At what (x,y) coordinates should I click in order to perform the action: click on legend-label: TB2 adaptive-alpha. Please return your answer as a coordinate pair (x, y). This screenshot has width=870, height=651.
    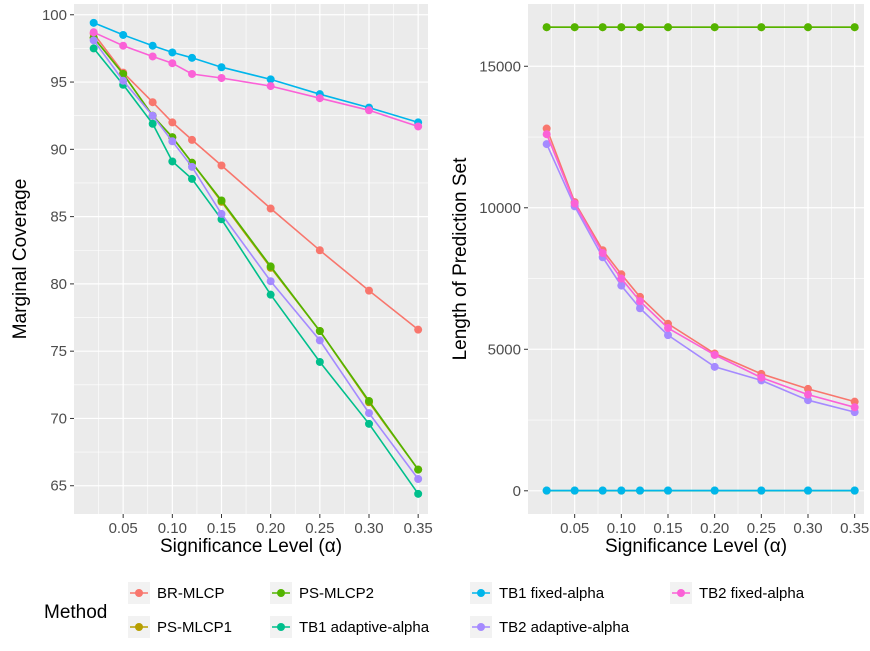
    Looking at the image, I should click on (564, 627).